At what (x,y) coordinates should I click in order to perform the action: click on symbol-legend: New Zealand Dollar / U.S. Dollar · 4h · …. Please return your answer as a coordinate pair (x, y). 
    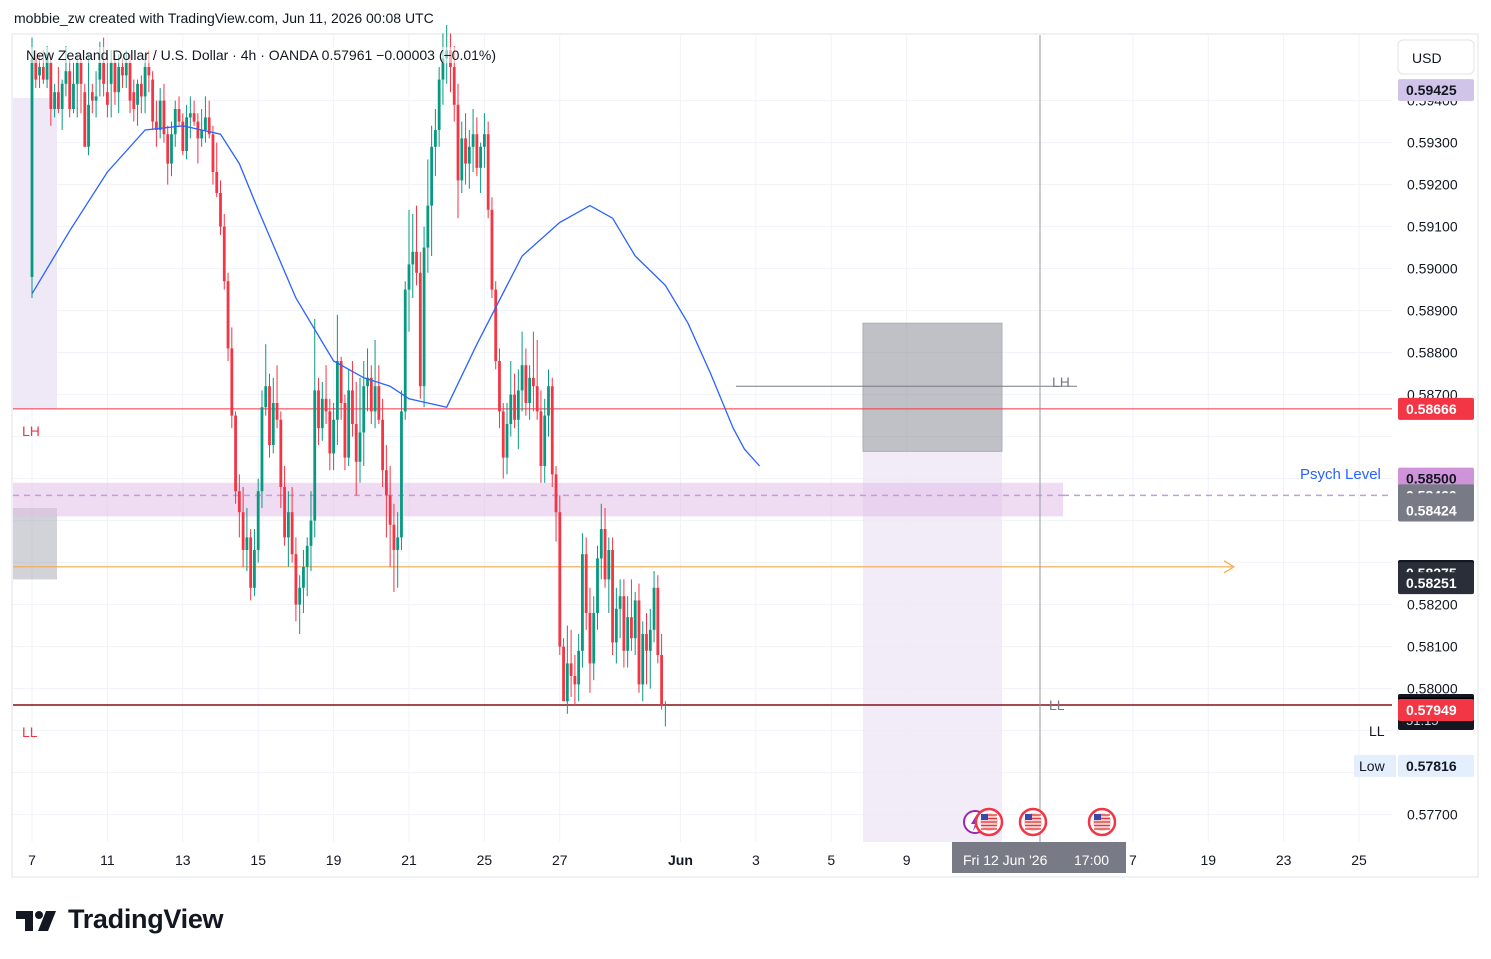
    Looking at the image, I should click on (261, 55).